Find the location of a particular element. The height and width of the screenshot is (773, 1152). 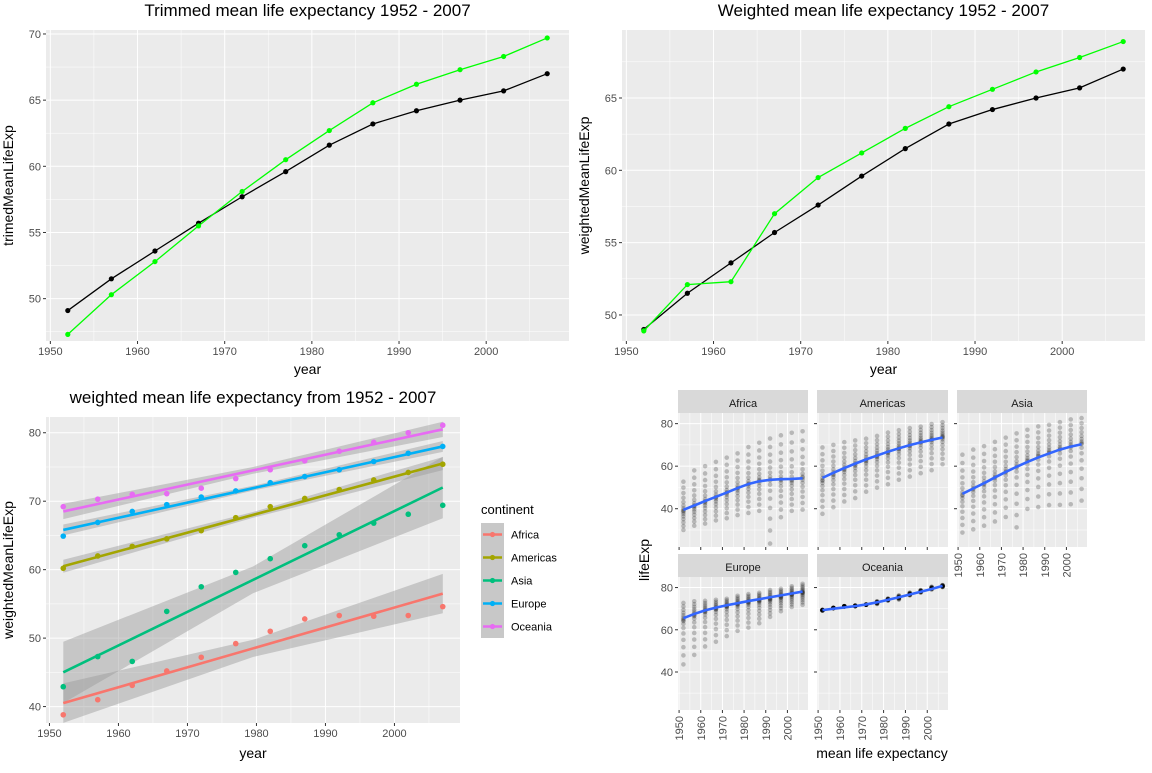

y-tick-label: 65 is located at coordinates (611, 99).